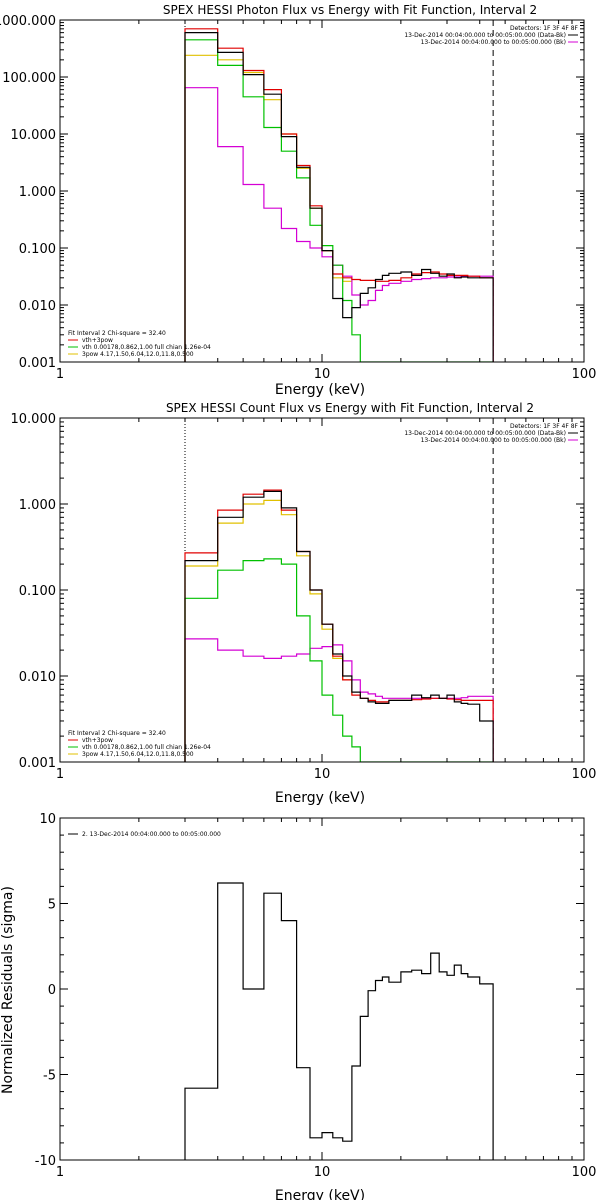 This screenshot has width=600, height=1200. I want to click on residuals-ylabel: Normalized Residuals (sigma), so click(8, 990).